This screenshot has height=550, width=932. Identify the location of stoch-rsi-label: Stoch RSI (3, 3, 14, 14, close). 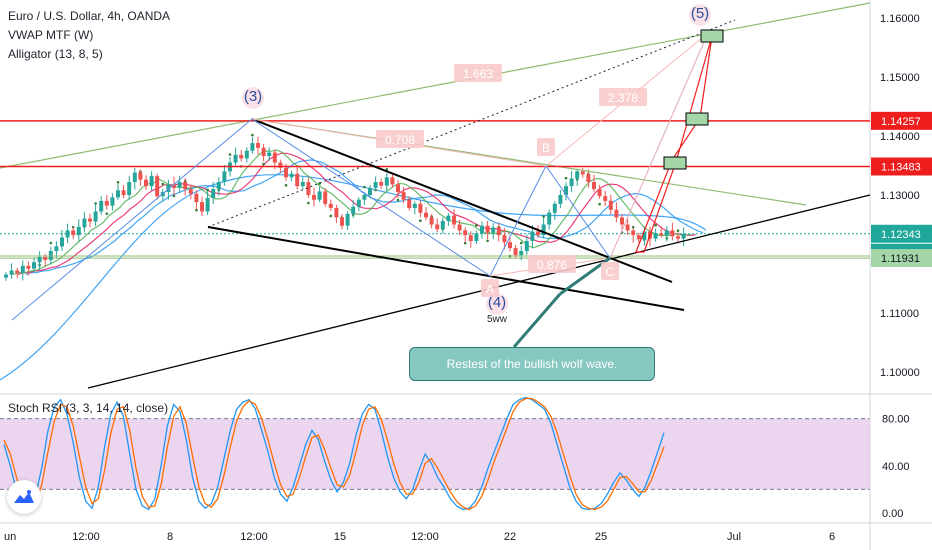
(88, 408).